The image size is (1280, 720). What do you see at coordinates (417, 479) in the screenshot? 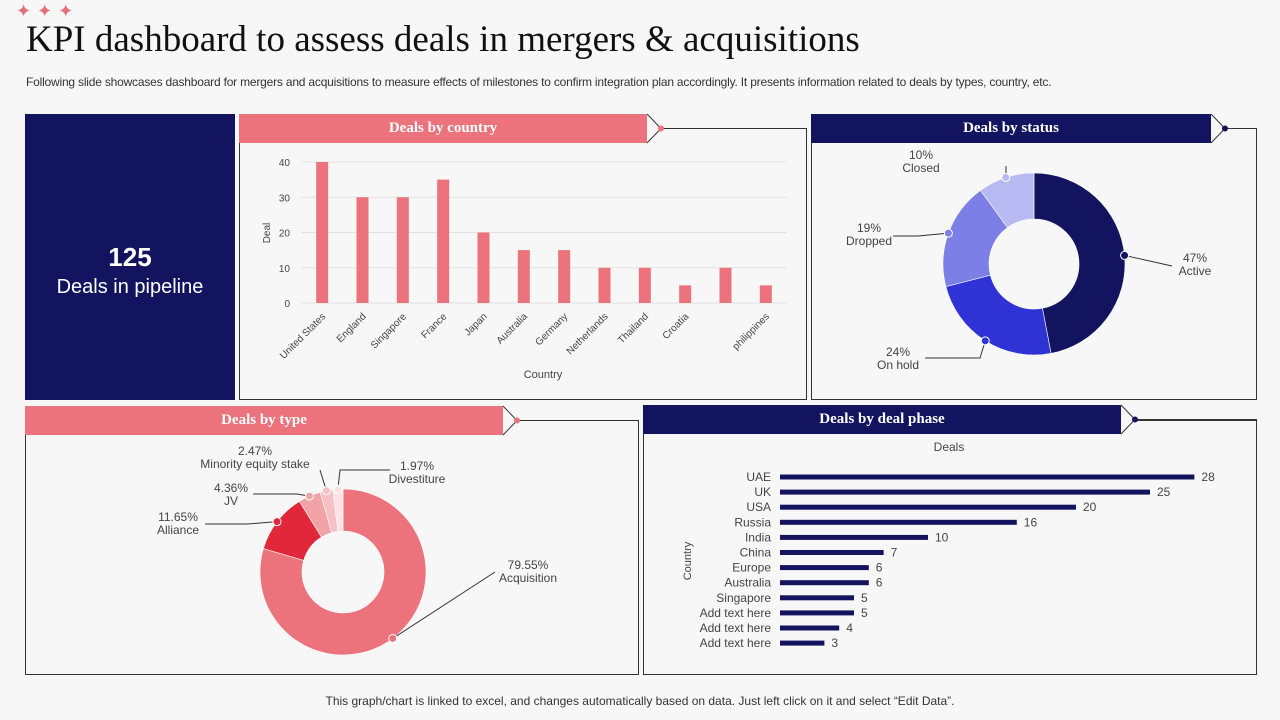
I see `type-category-label: Divestiture` at bounding box center [417, 479].